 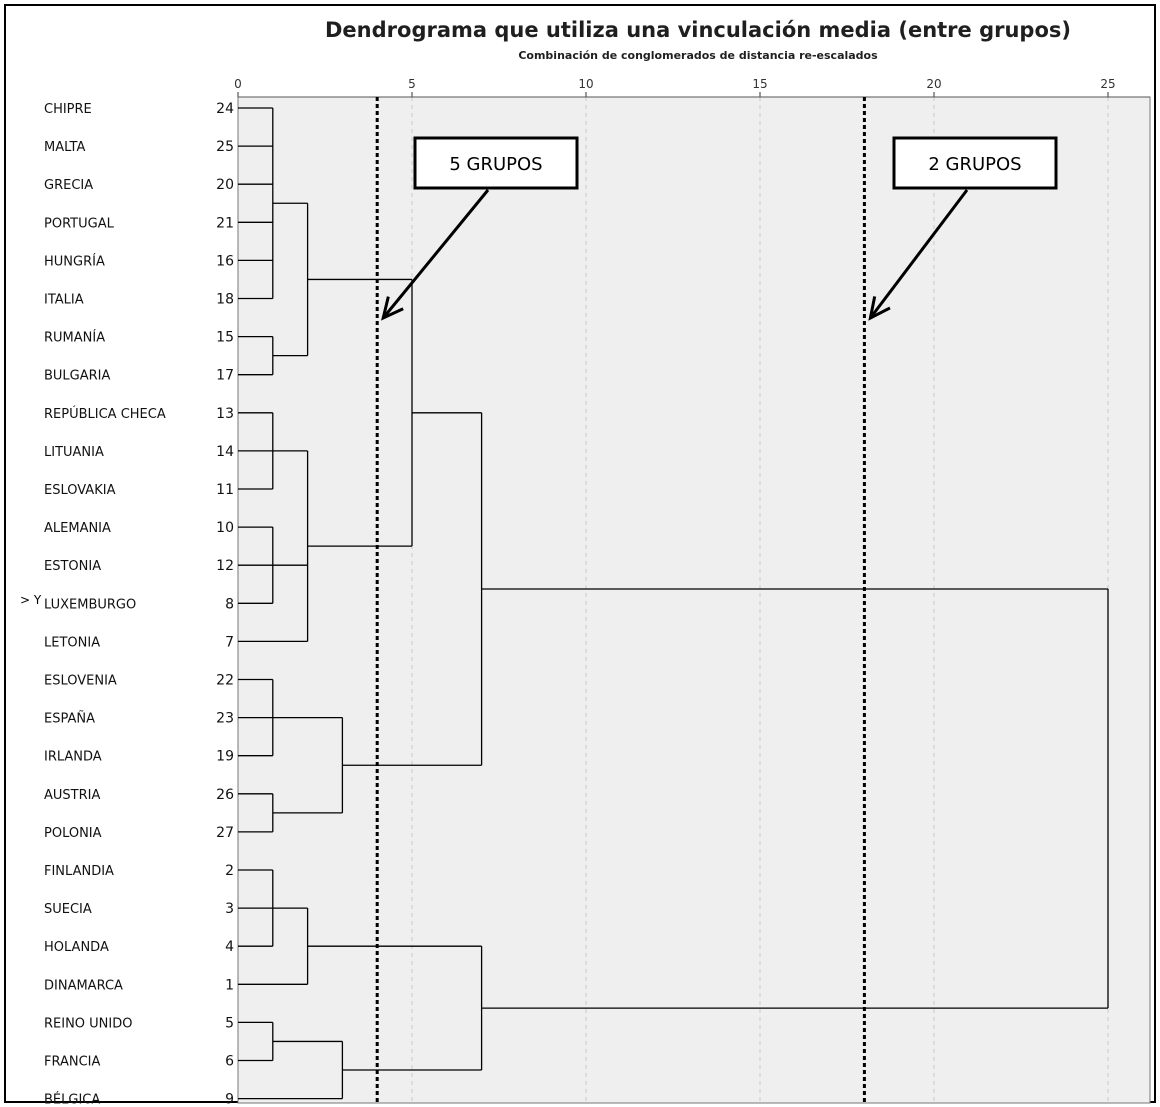 What do you see at coordinates (74, 452) in the screenshot?
I see `leaf-label: LITUANIA` at bounding box center [74, 452].